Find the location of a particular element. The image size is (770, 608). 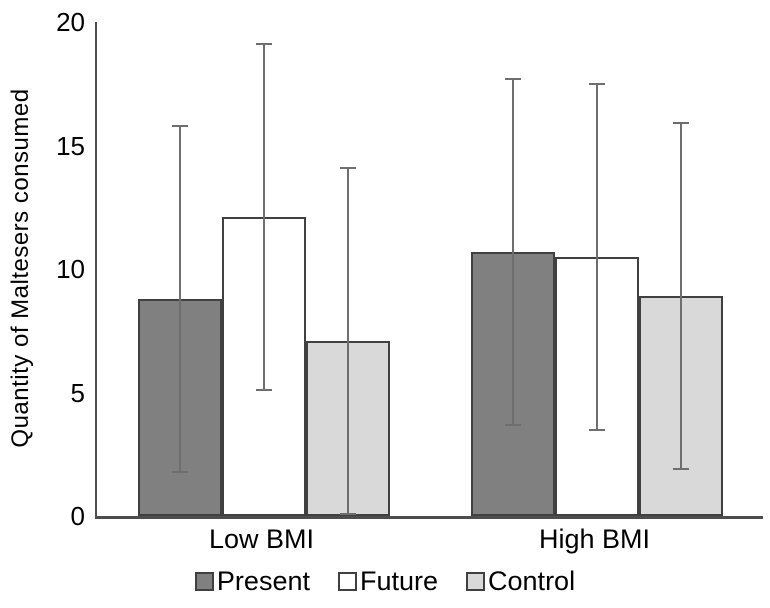

legend-swatch-future-icon is located at coordinates (347, 581).